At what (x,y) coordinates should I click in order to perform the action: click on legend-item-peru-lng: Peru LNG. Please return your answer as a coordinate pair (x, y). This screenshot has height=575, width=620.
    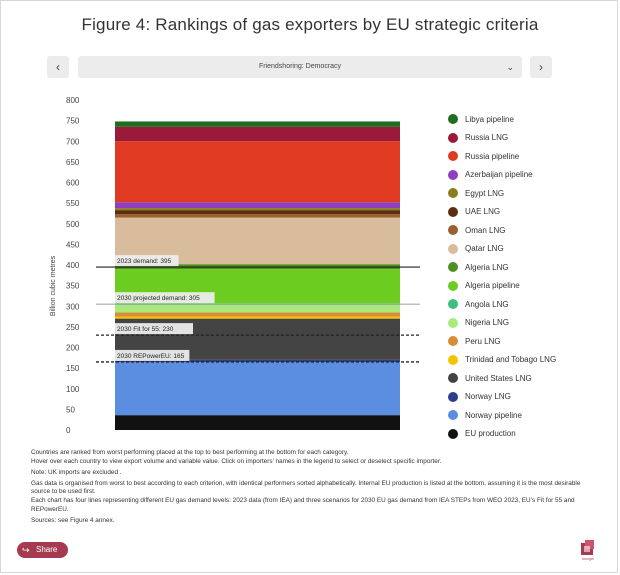
    Looking at the image, I should click on (502, 341).